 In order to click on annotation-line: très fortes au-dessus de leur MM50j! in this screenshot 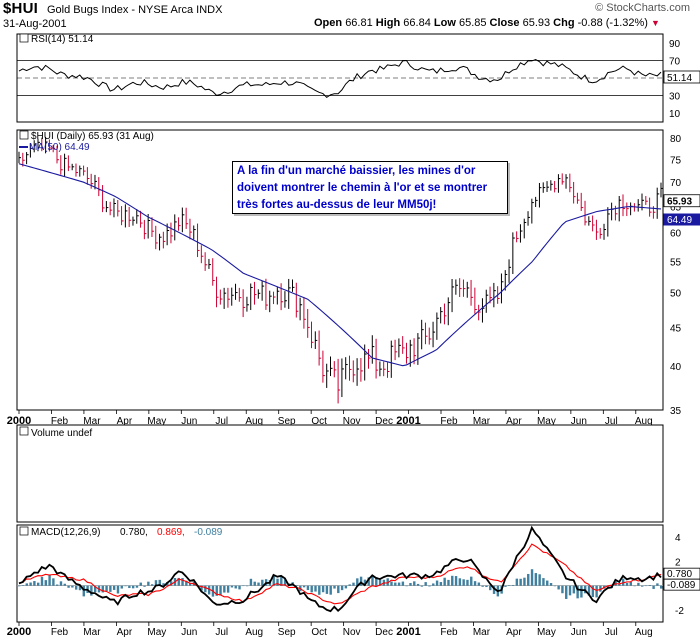, I will do `click(337, 205)`.